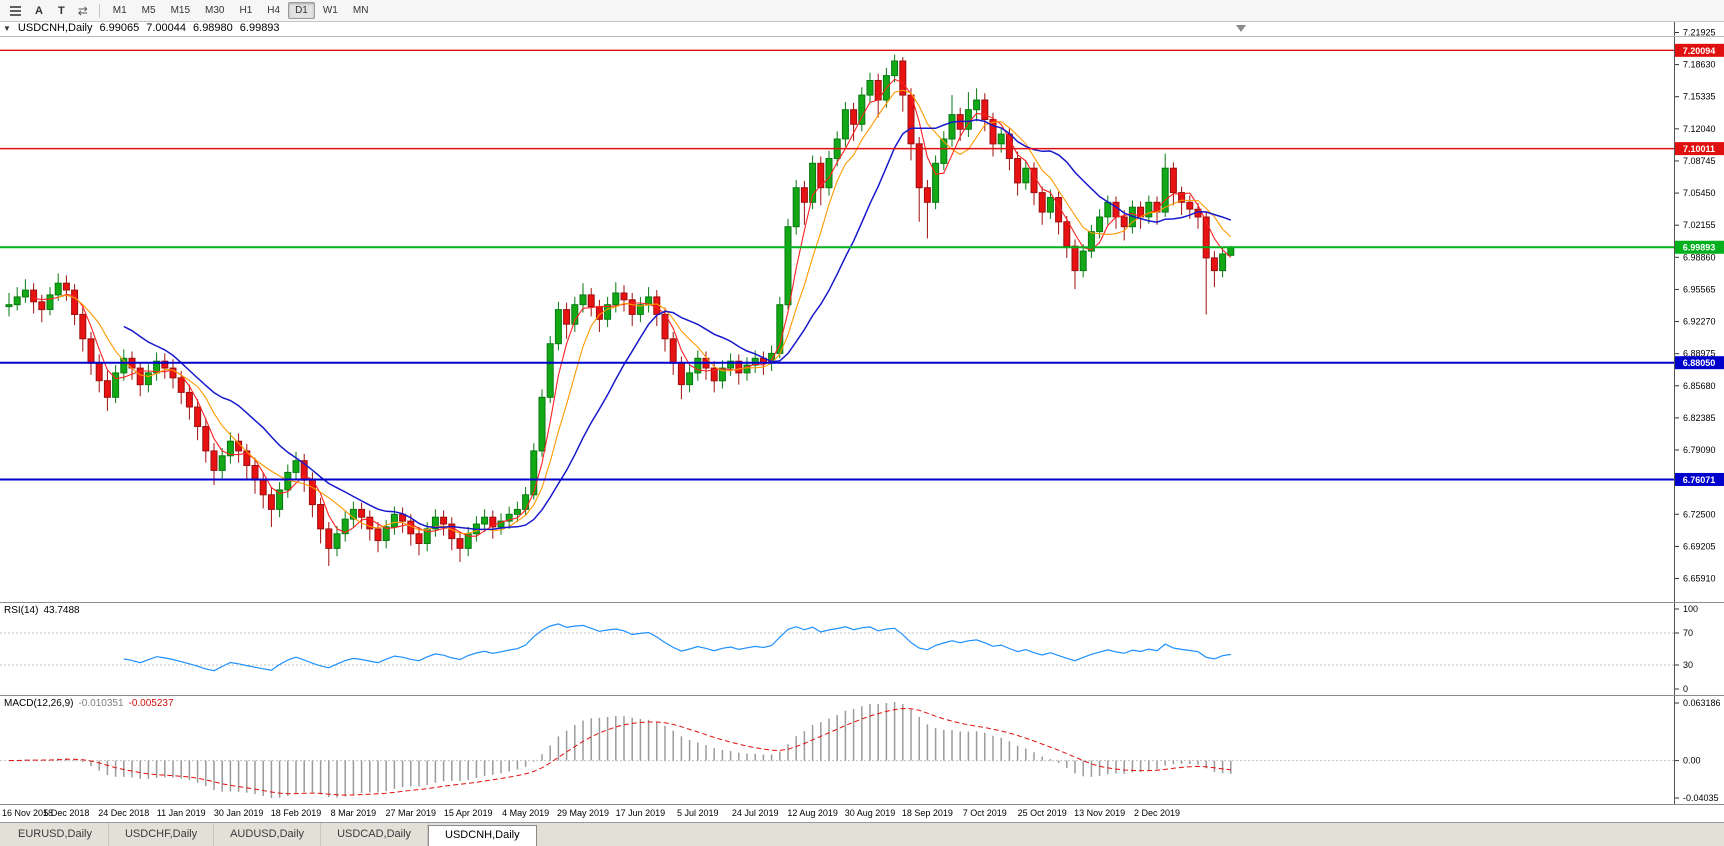 This screenshot has height=846, width=1724. I want to click on macd-signal-value: -0.005237, so click(151, 703).